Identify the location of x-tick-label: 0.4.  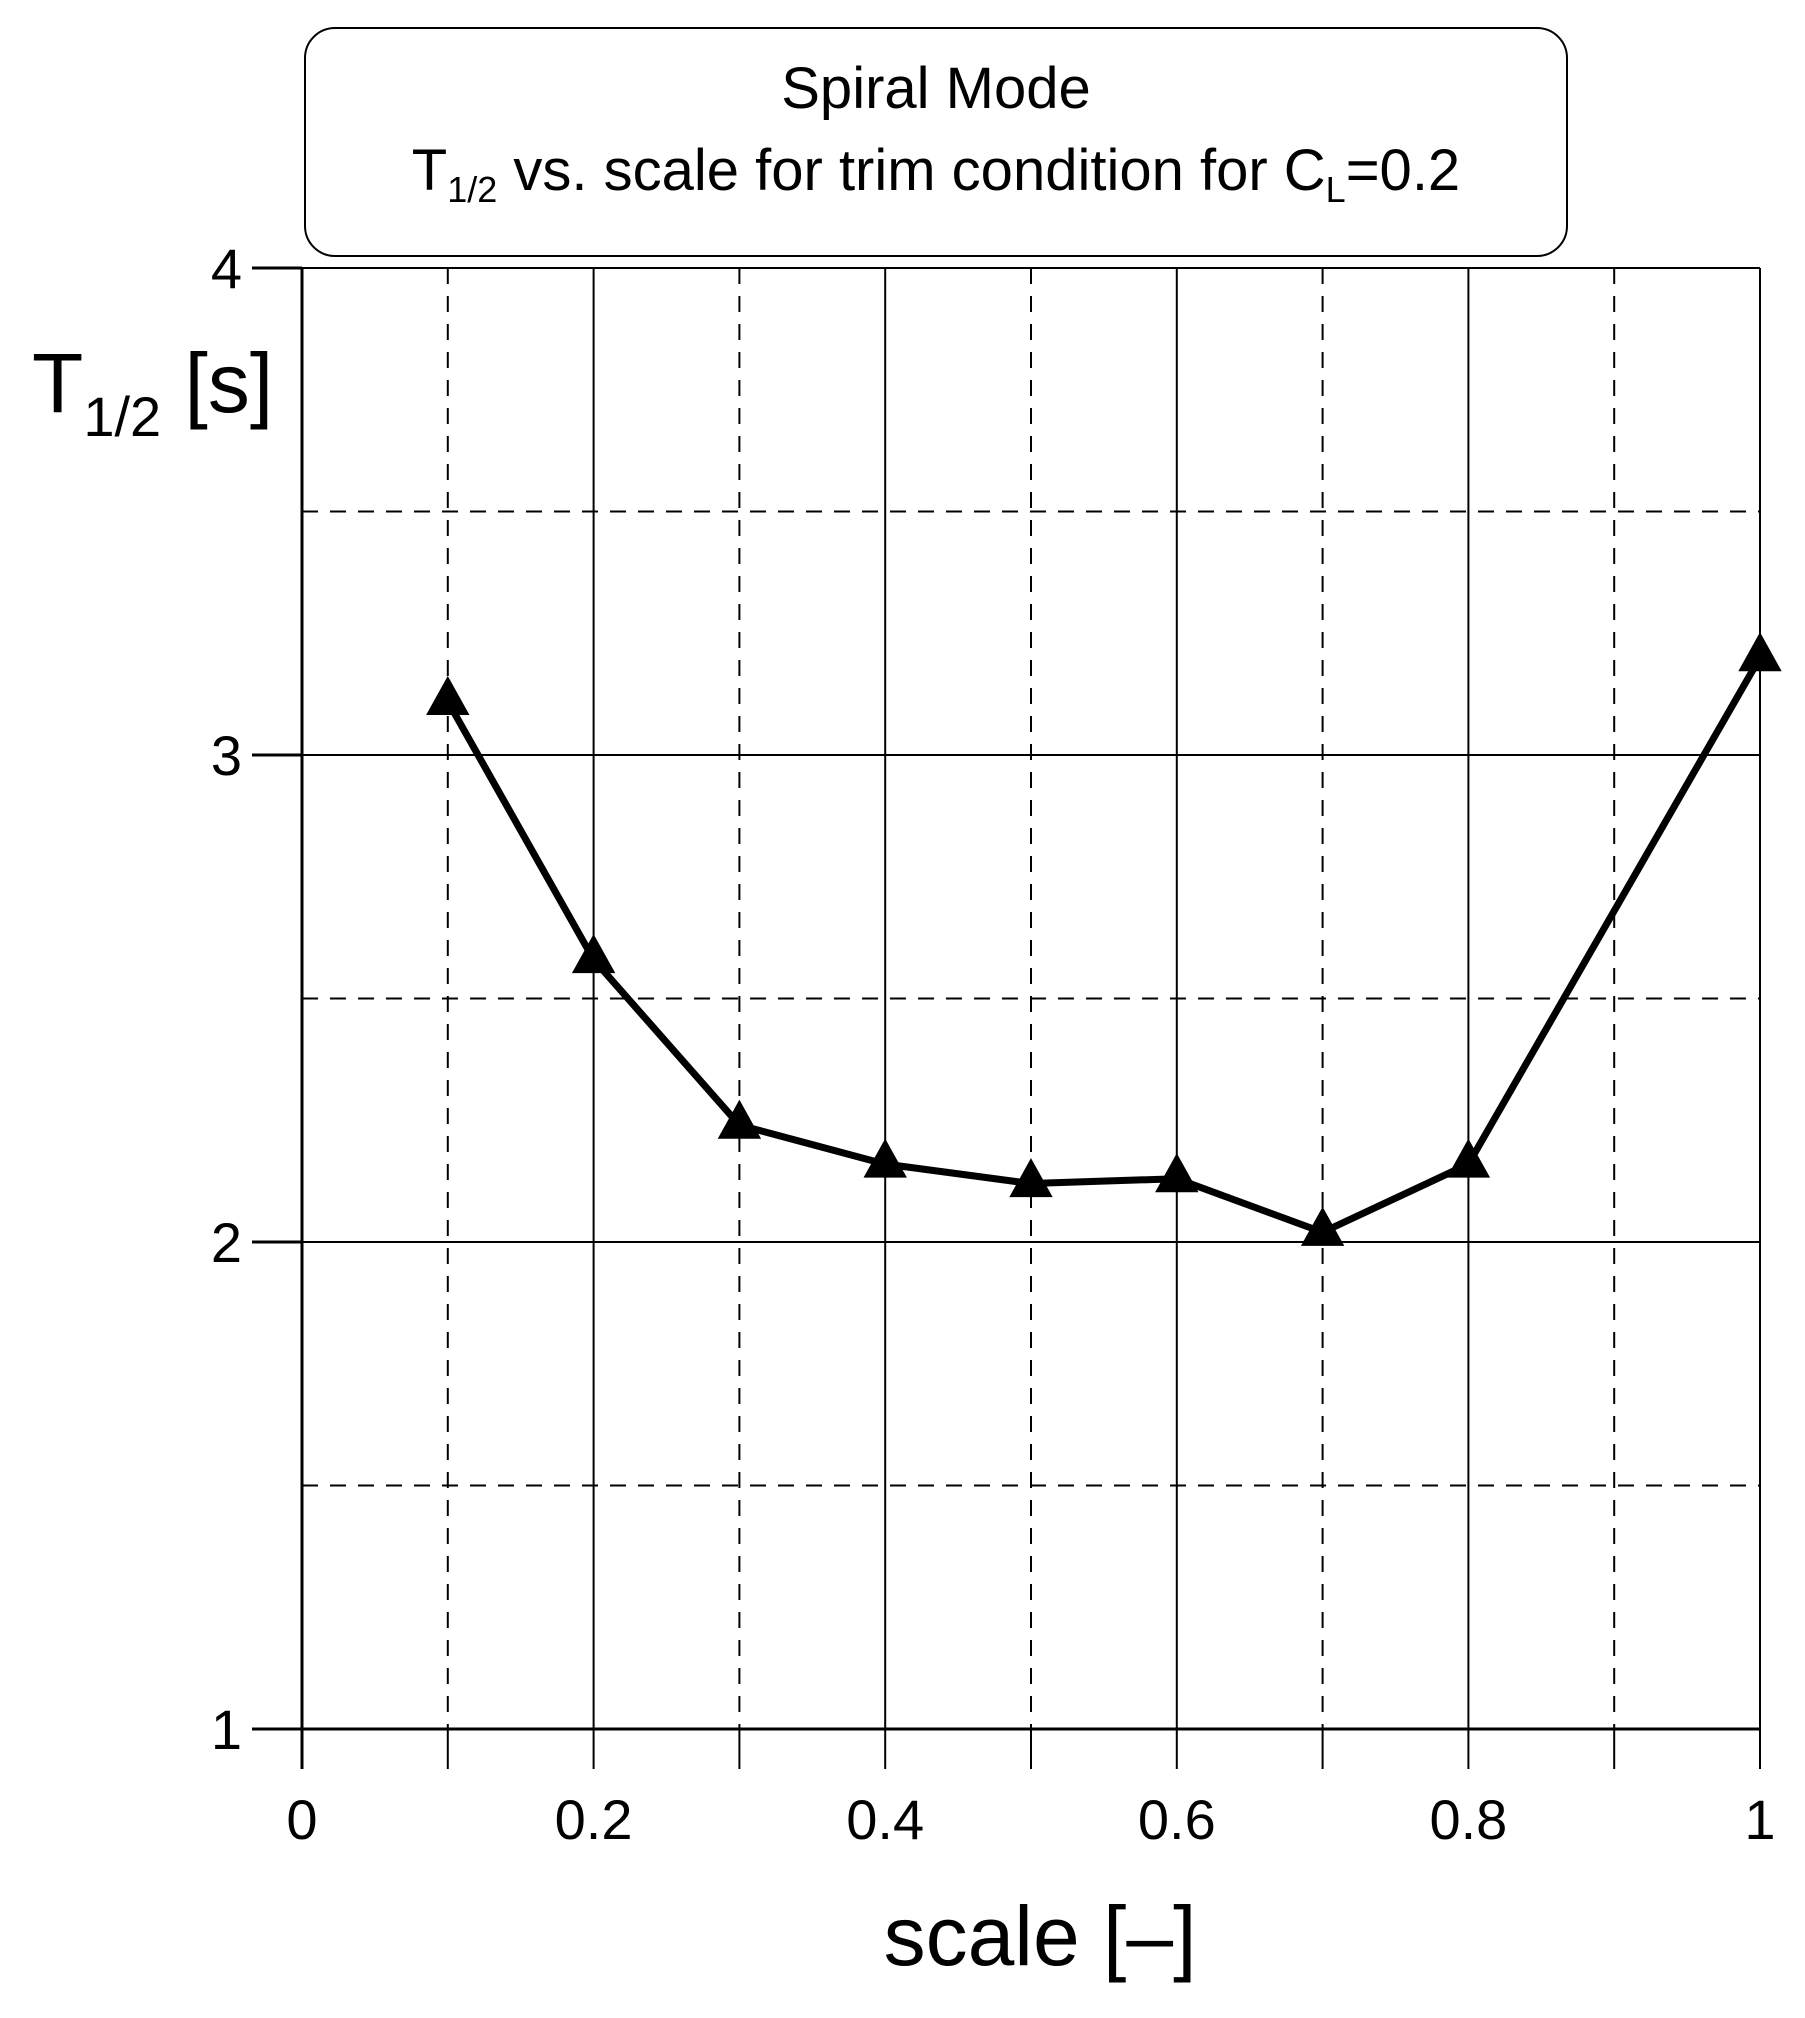
(885, 1819).